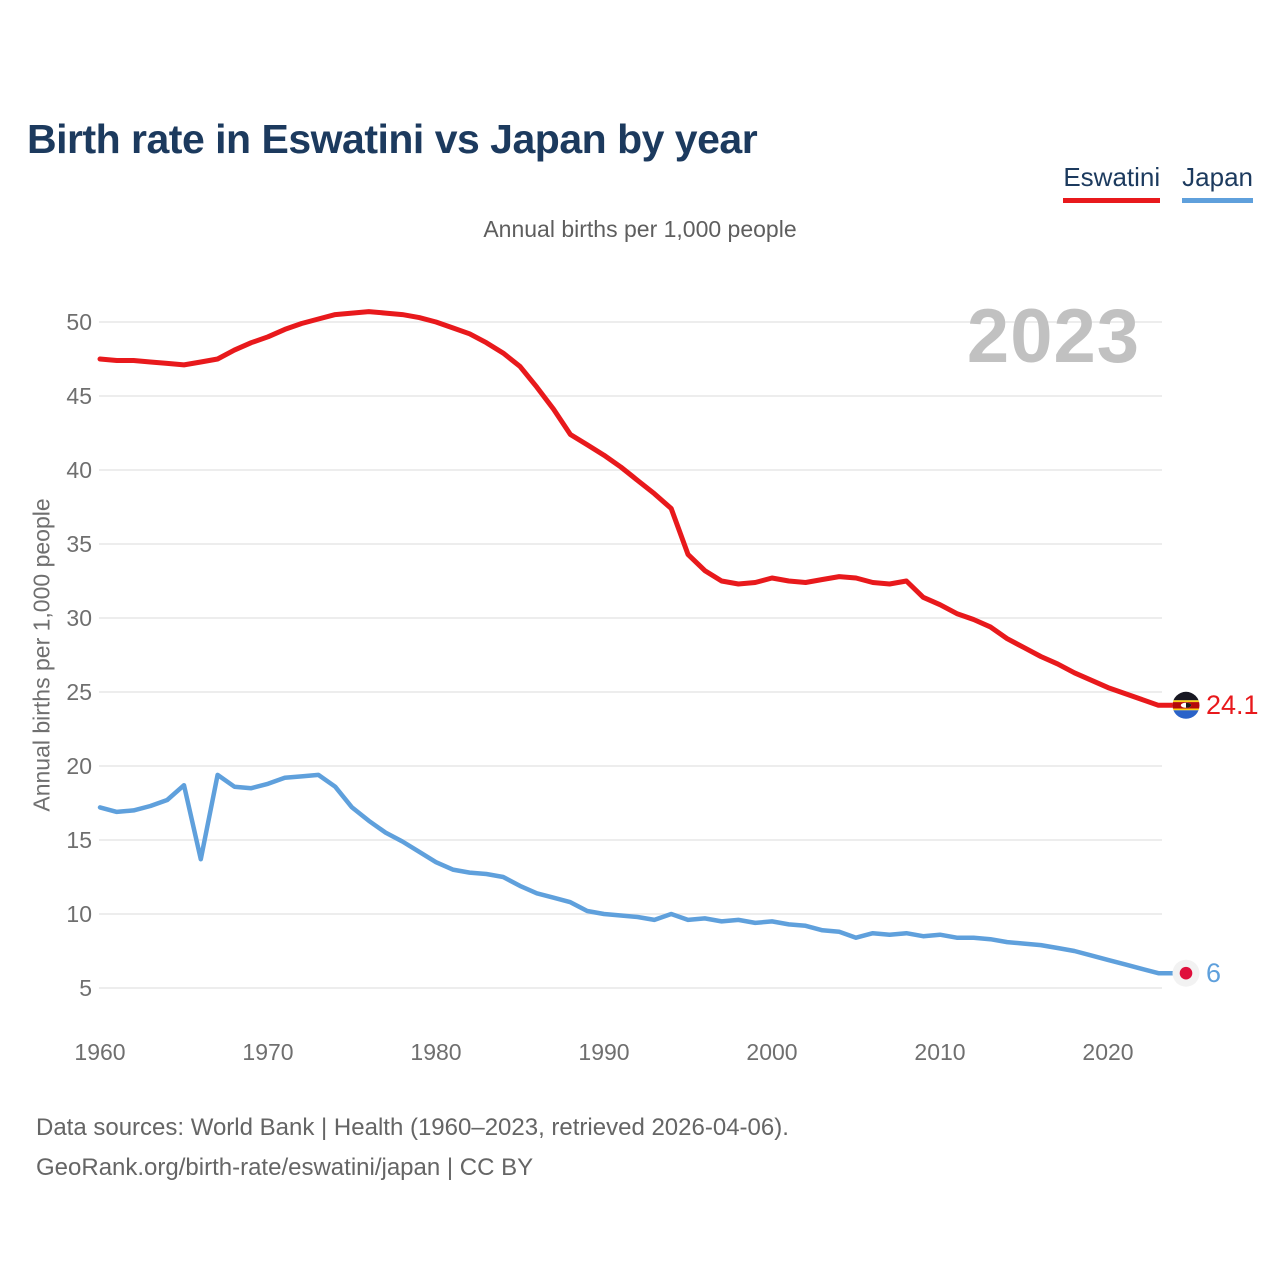 The height and width of the screenshot is (1280, 1280). What do you see at coordinates (940, 1052) in the screenshot?
I see `x-tick-label: 2010` at bounding box center [940, 1052].